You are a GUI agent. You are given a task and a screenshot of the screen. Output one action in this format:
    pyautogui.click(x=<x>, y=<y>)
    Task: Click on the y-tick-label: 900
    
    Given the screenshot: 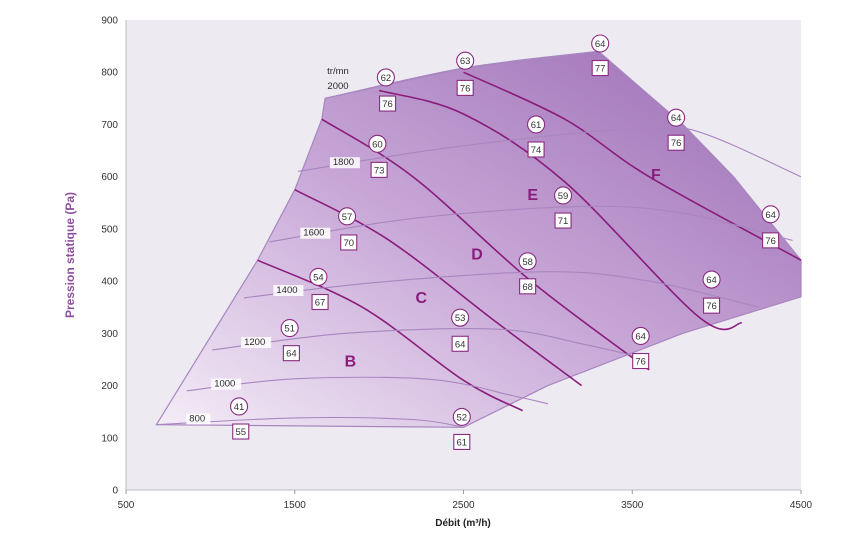 What is the action you would take?
    pyautogui.click(x=109, y=21)
    